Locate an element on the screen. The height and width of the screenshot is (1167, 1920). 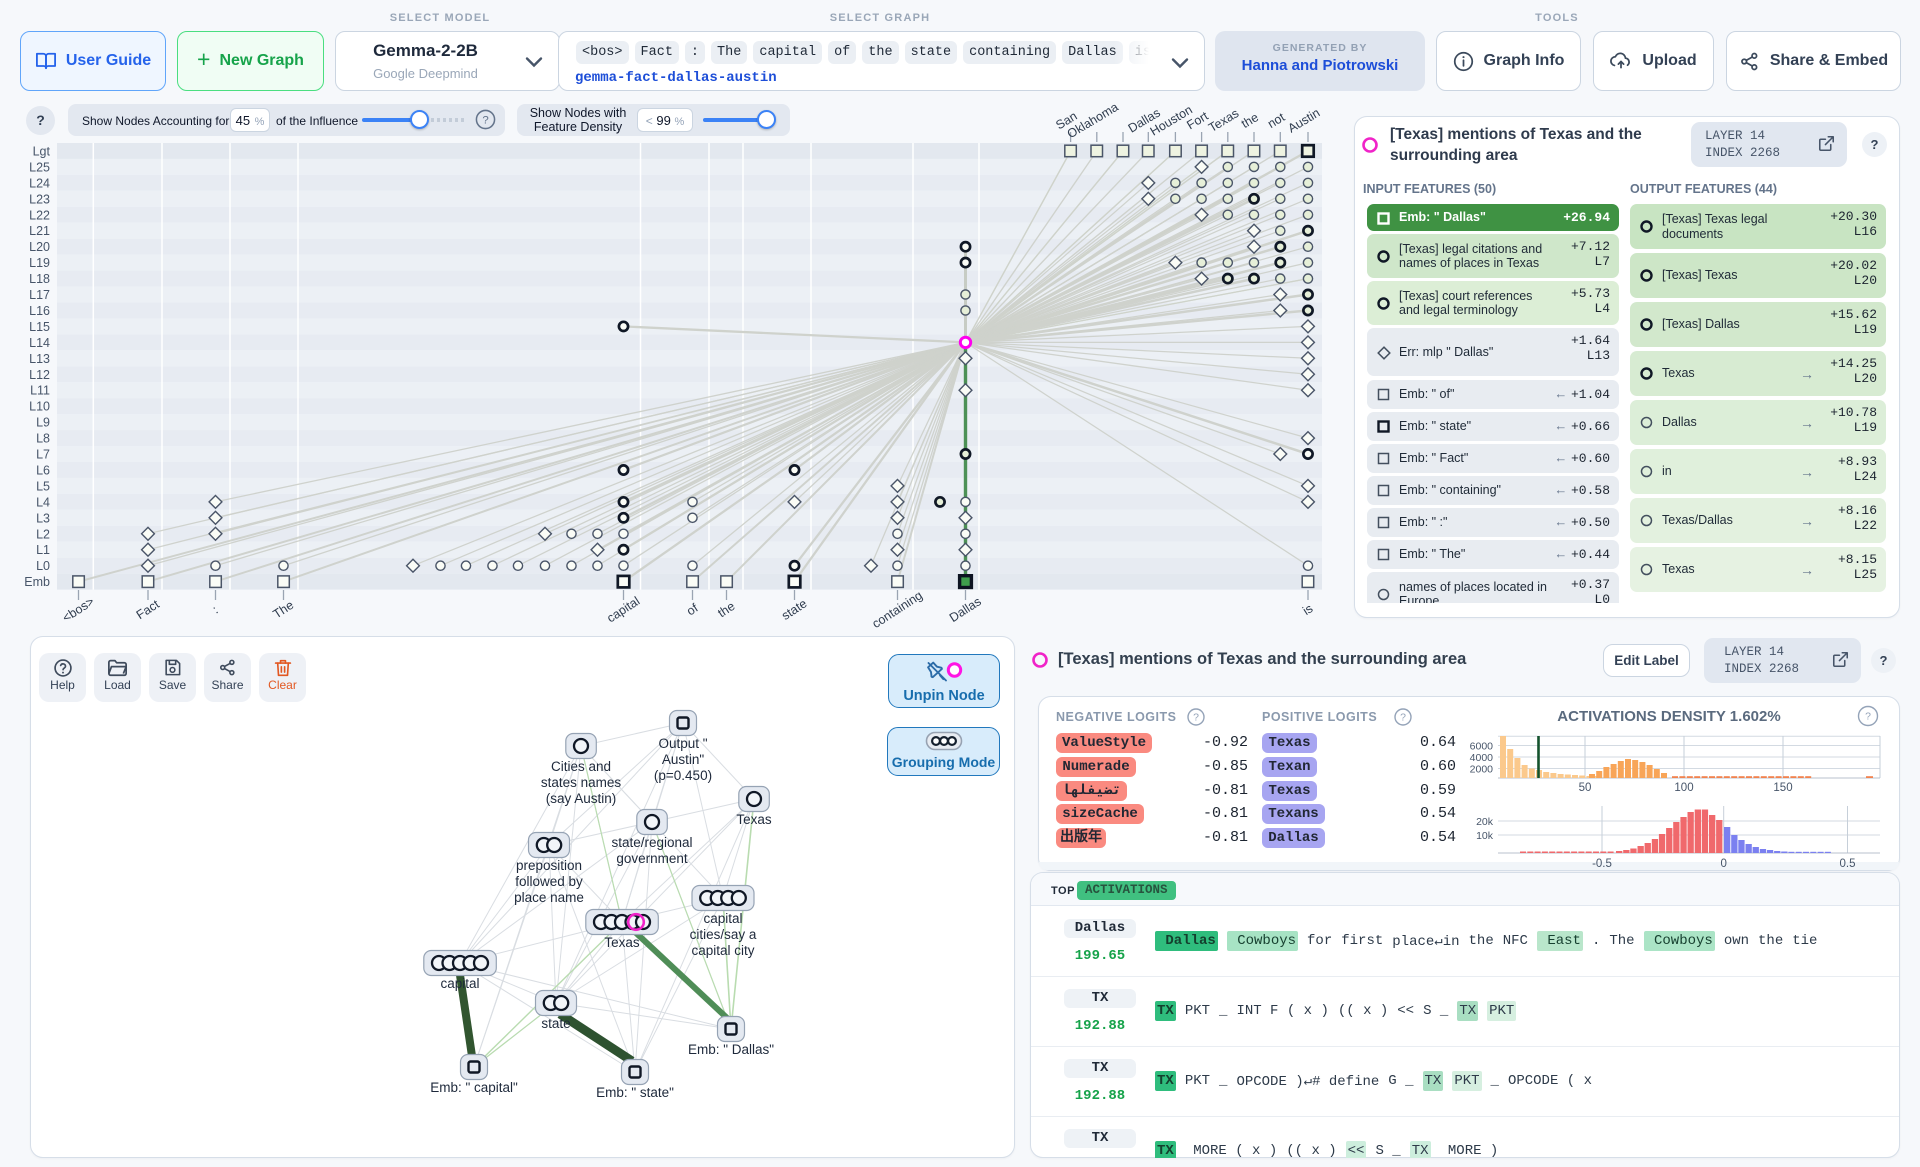
svg-text: preposition is located at coordinates (549, 865).